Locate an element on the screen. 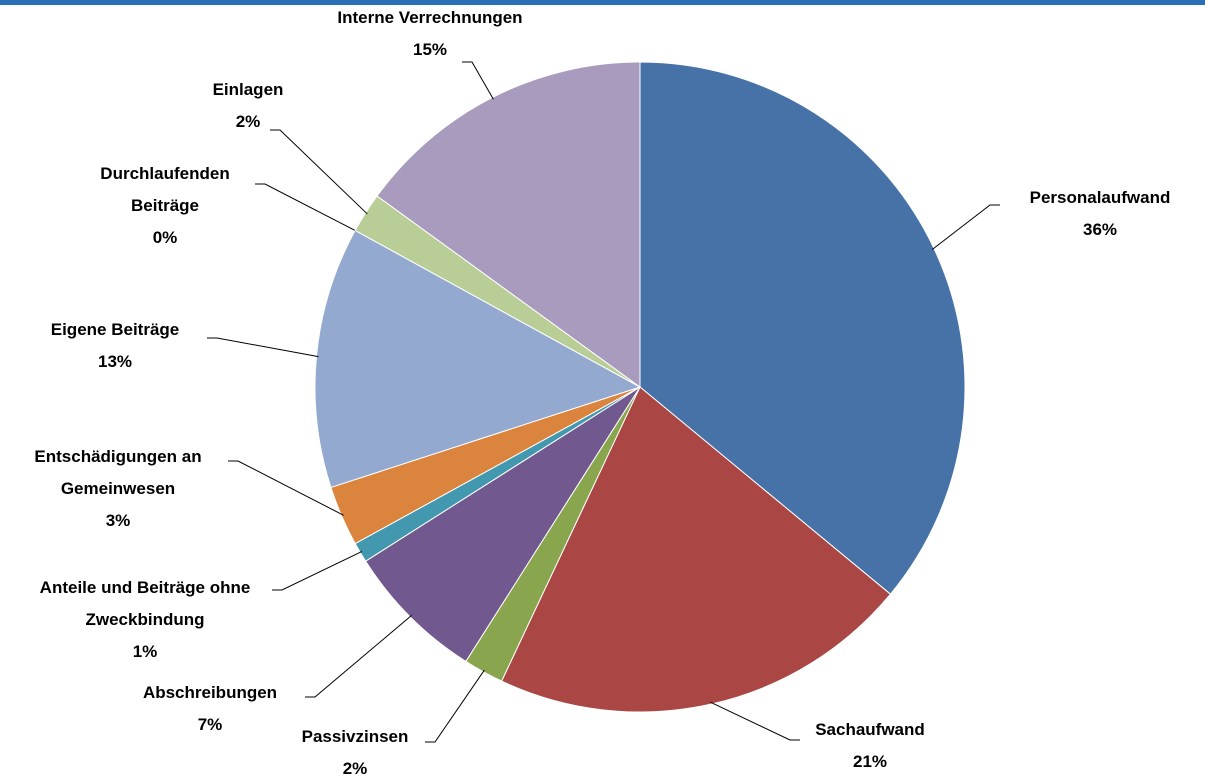  category-label: Eigene Beiträge is located at coordinates (115, 329).